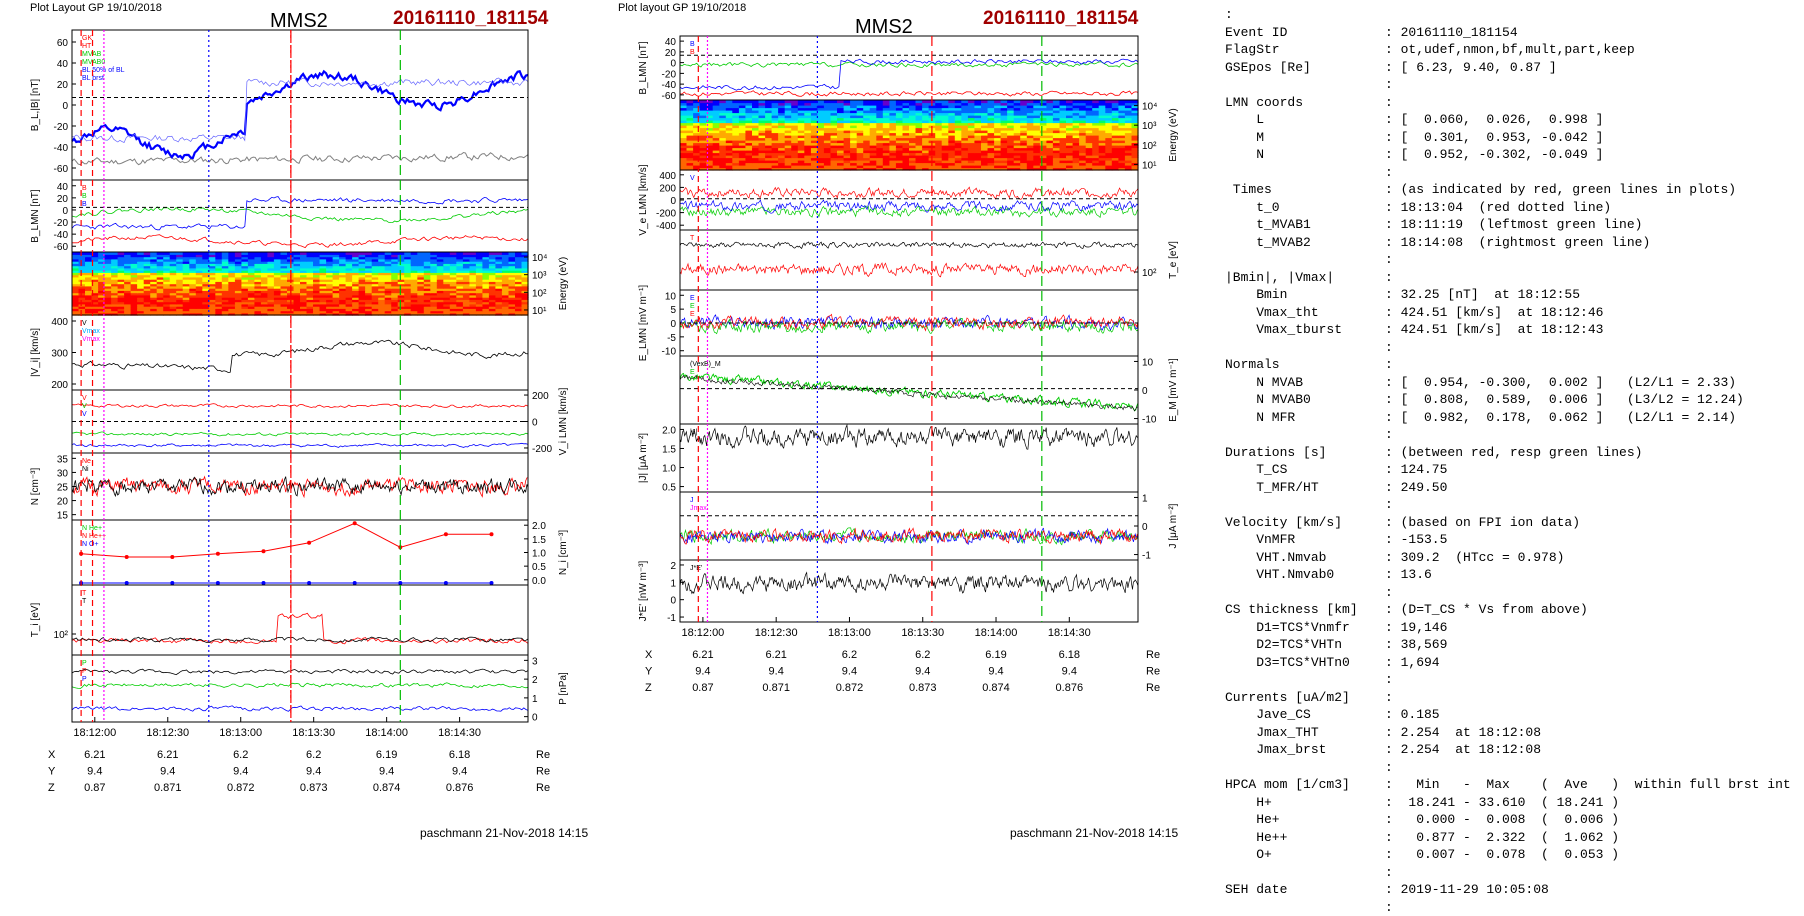  Describe the element at coordinates (1173, 260) in the screenshot. I see `y-axis-label: T_e [eV]` at that location.